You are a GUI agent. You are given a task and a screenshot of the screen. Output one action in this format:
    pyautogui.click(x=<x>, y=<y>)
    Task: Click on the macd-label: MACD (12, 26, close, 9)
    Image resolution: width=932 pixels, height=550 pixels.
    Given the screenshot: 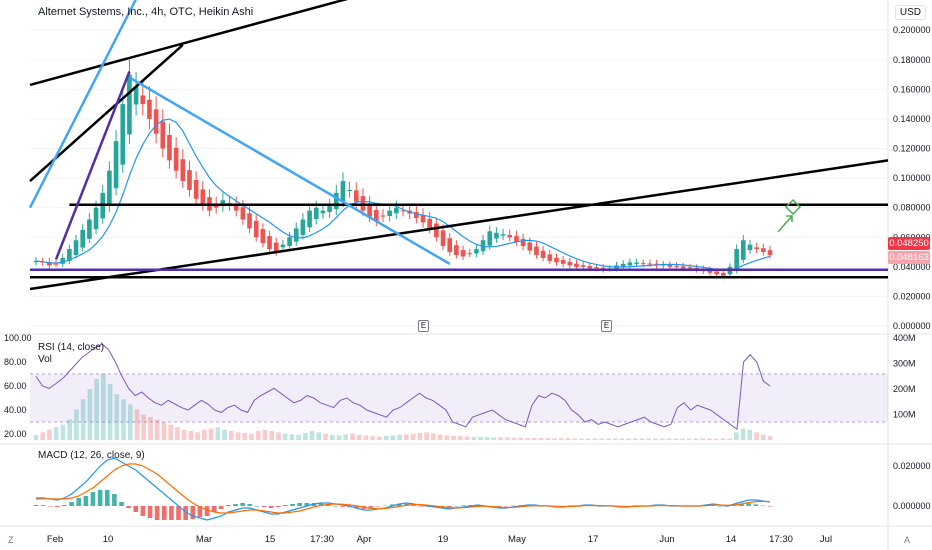 What is the action you would take?
    pyautogui.click(x=91, y=455)
    